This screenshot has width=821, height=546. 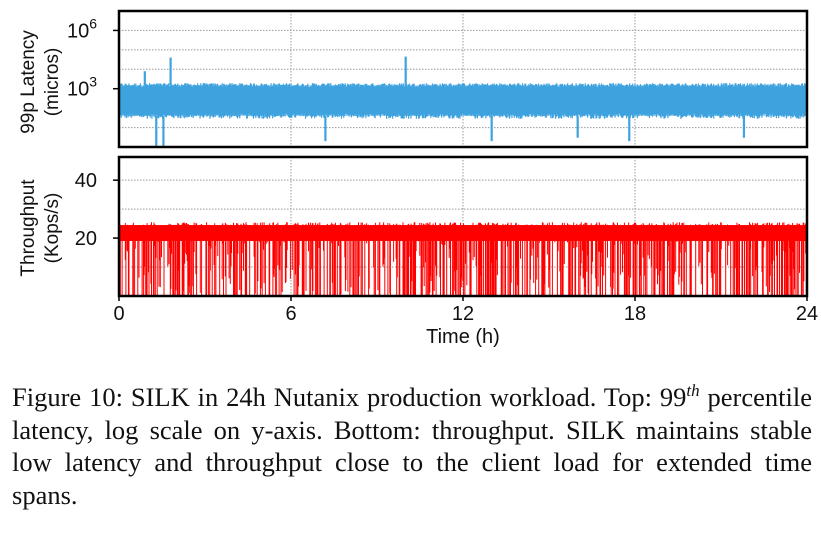 I want to click on time-x-ticks: 0 6 12 18 24, so click(x=465, y=310).